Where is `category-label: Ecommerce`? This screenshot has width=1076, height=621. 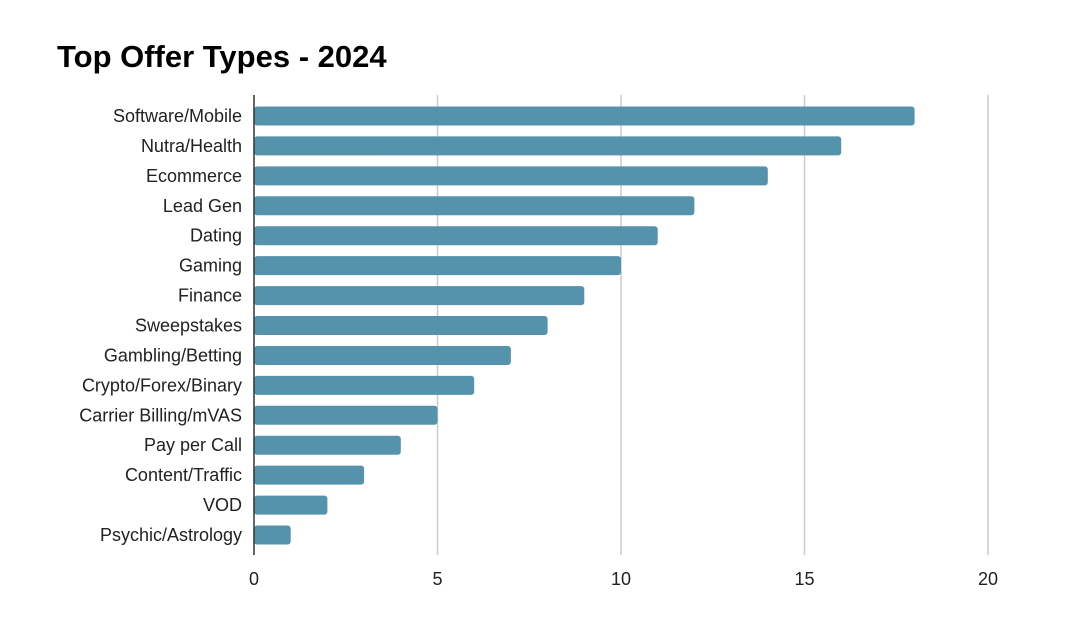 category-label: Ecommerce is located at coordinates (194, 176).